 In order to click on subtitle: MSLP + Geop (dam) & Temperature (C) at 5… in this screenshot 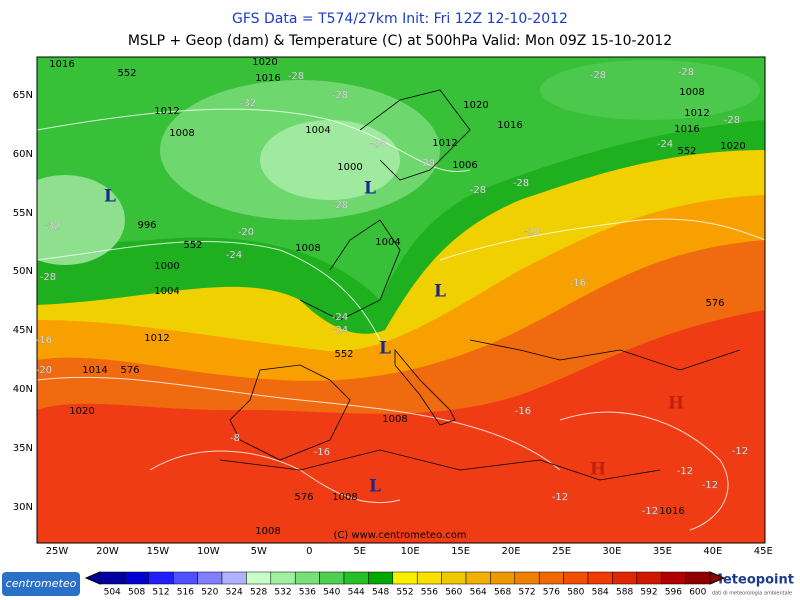, I will do `click(400, 41)`.